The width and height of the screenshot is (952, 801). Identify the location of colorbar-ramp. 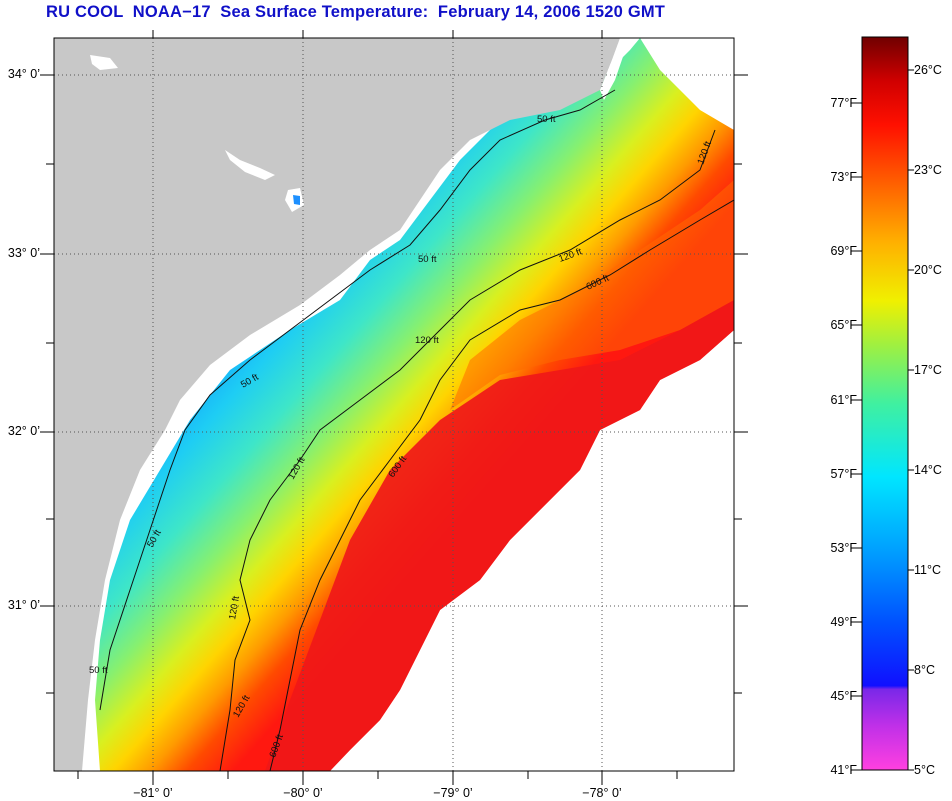
(885, 403).